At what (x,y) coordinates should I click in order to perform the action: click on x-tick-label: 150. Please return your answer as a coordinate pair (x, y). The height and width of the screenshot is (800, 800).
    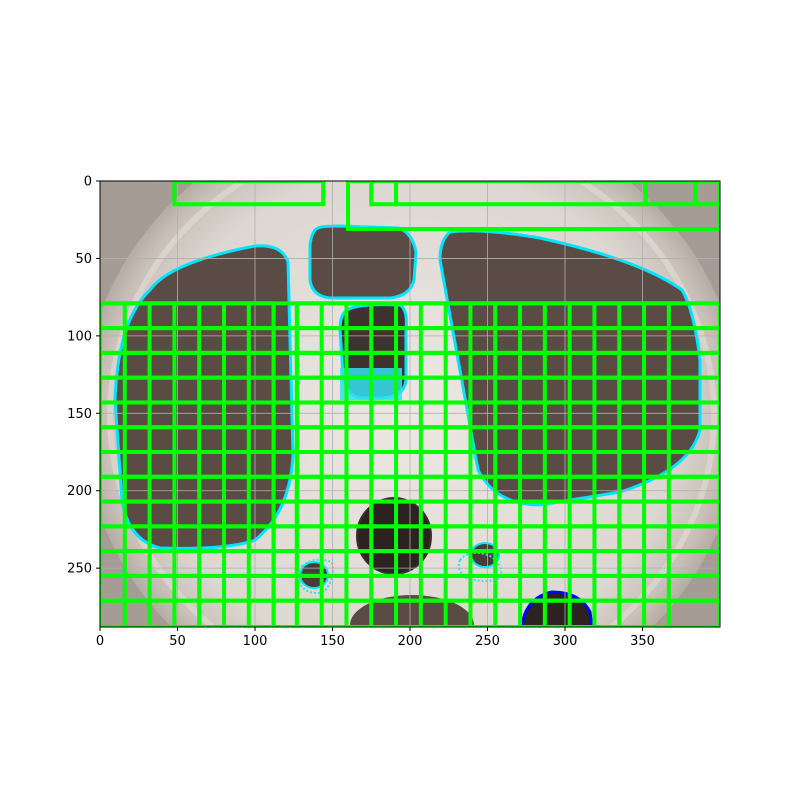
    Looking at the image, I should click on (332, 641).